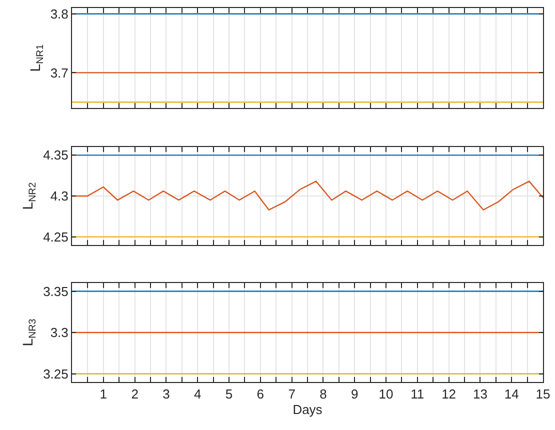 This screenshot has width=555, height=430. I want to click on y-tick-label: 3.25, so click(55, 374).